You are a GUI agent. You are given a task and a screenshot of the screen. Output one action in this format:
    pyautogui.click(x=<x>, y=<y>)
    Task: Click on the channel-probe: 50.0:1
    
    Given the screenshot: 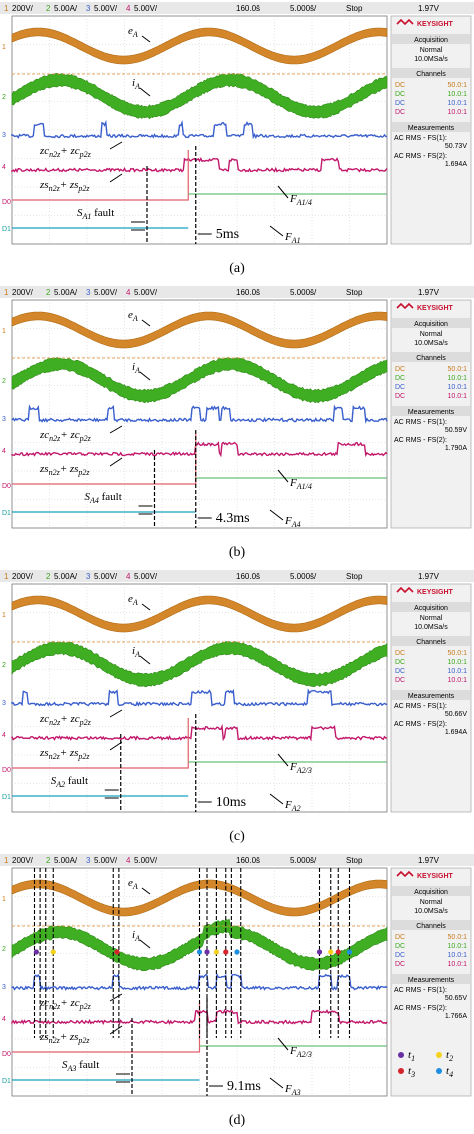 What is the action you would take?
    pyautogui.click(x=458, y=937)
    